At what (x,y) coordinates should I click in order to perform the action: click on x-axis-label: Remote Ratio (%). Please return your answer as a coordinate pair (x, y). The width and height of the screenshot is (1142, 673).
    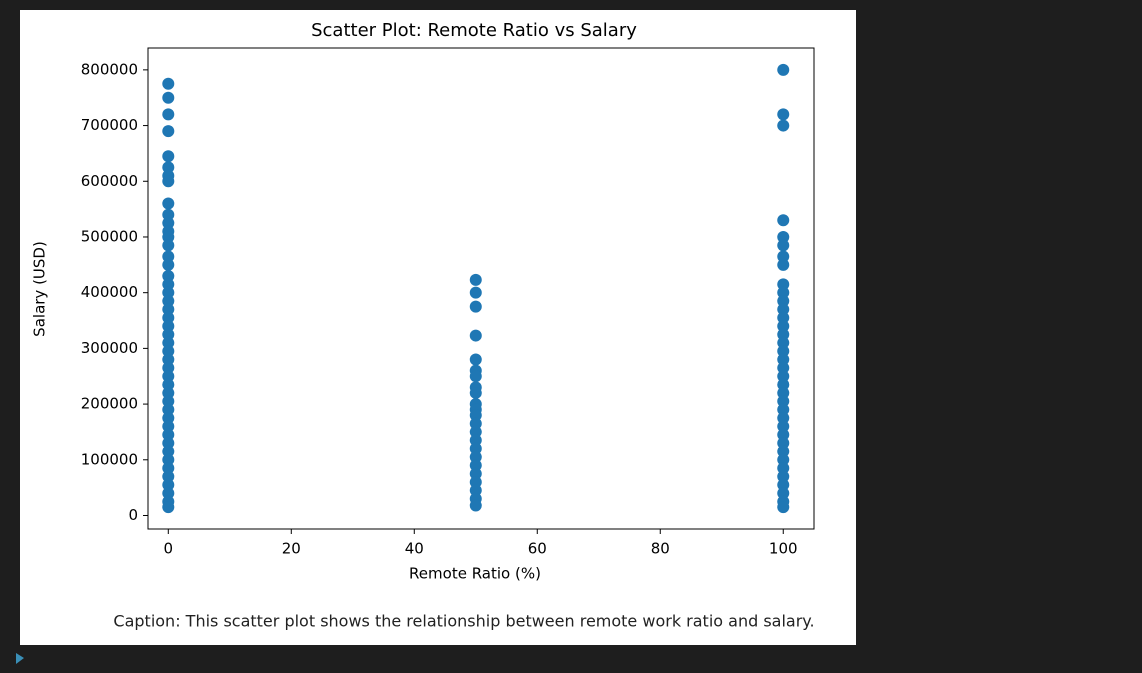
    Looking at the image, I should click on (475, 574).